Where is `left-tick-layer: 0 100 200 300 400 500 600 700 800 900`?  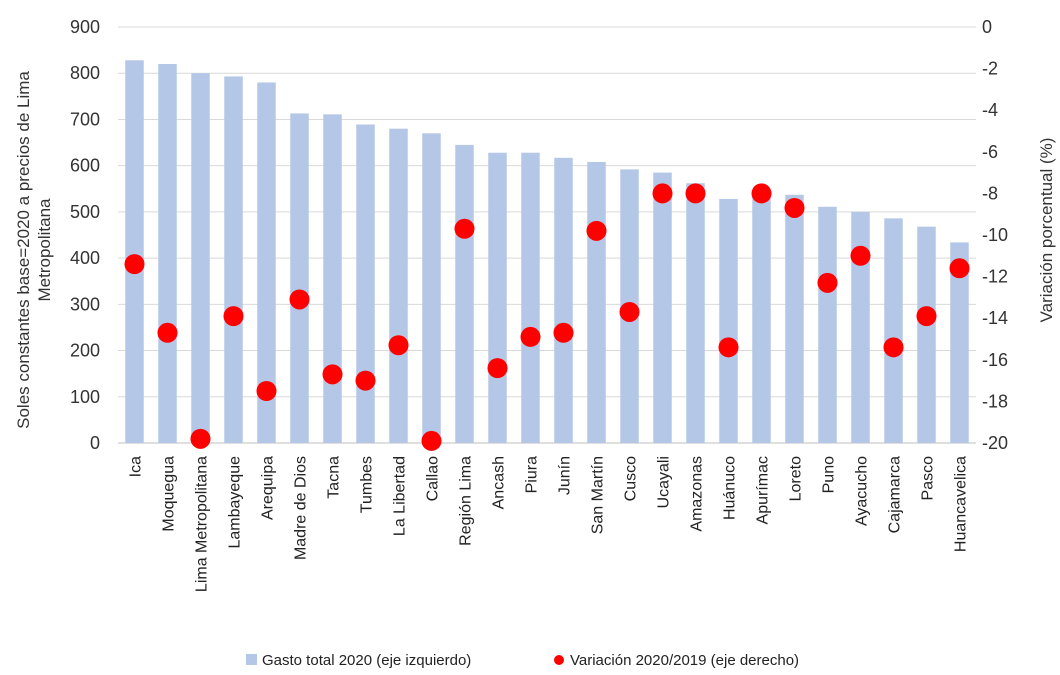
left-tick-layer: 0 100 200 300 400 500 600 700 800 900 is located at coordinates (85, 235).